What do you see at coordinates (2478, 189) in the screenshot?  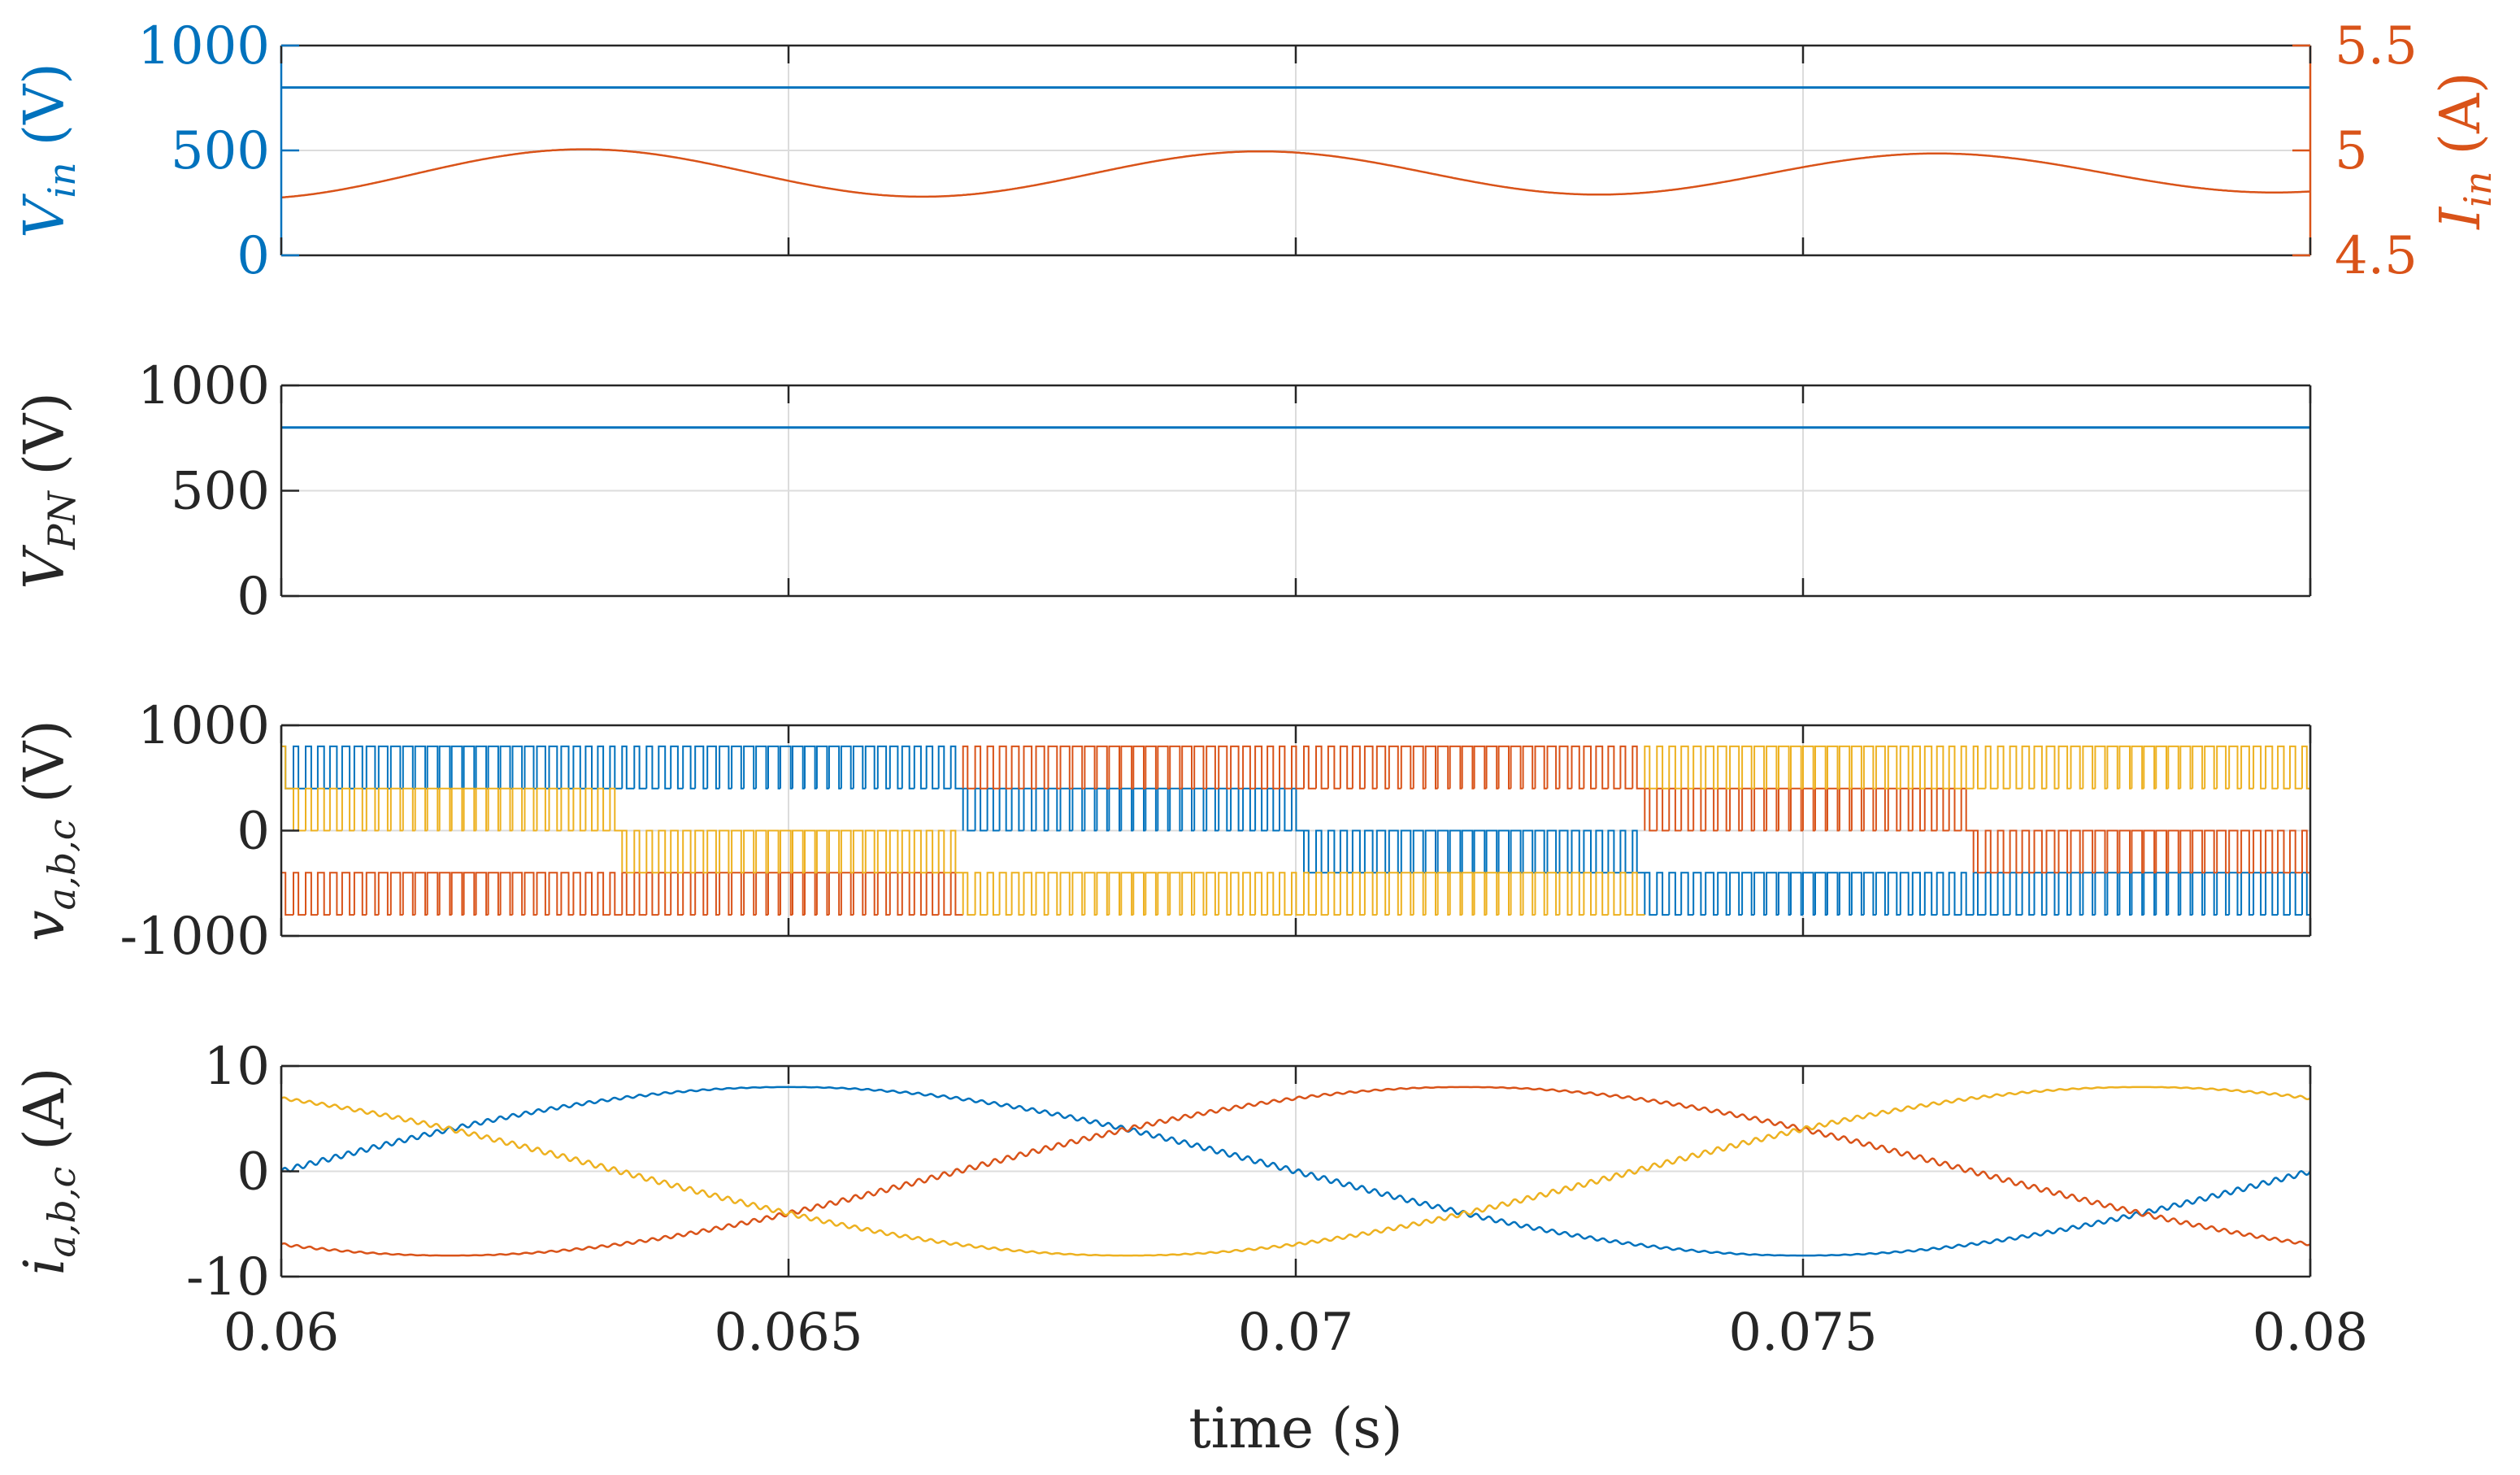 I see `p1-ylabel-right-sub: in` at bounding box center [2478, 189].